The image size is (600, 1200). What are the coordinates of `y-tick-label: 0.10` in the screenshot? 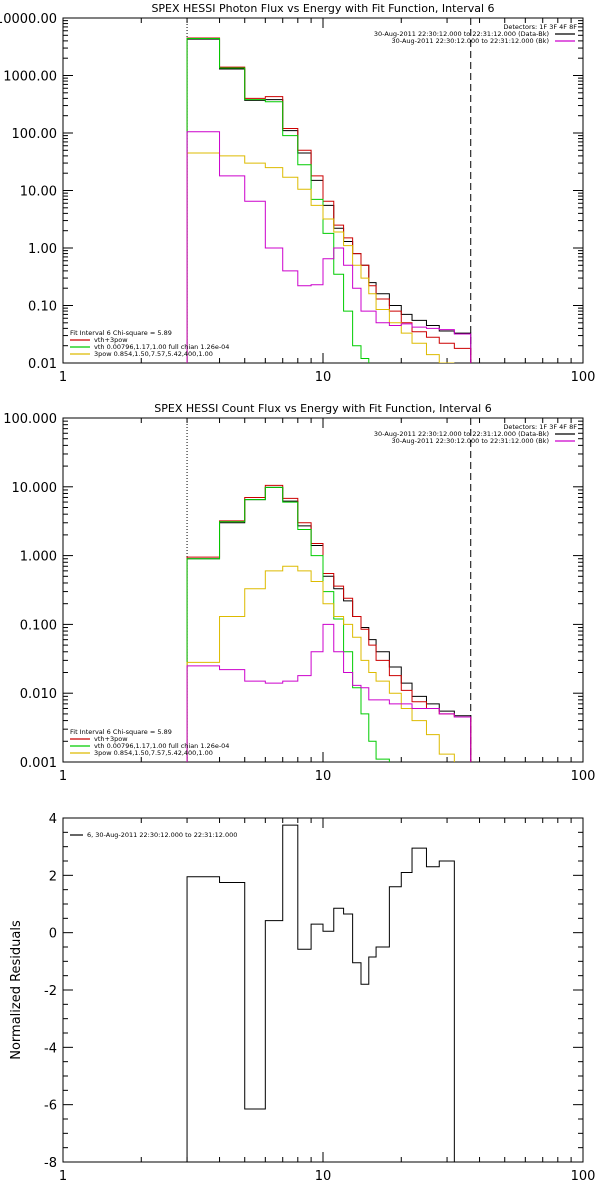 It's located at (42, 307).